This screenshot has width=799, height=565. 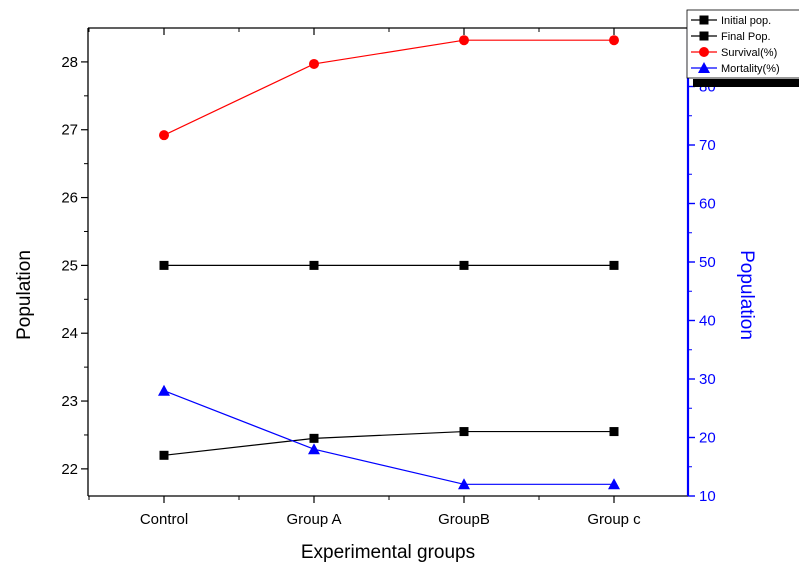 I want to click on y-axis-title-left: Population, so click(x=24, y=295).